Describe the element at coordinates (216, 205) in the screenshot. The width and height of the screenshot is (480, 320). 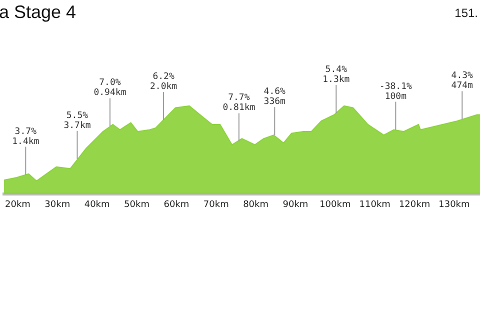
I see `x-tick-label: 70km` at that location.